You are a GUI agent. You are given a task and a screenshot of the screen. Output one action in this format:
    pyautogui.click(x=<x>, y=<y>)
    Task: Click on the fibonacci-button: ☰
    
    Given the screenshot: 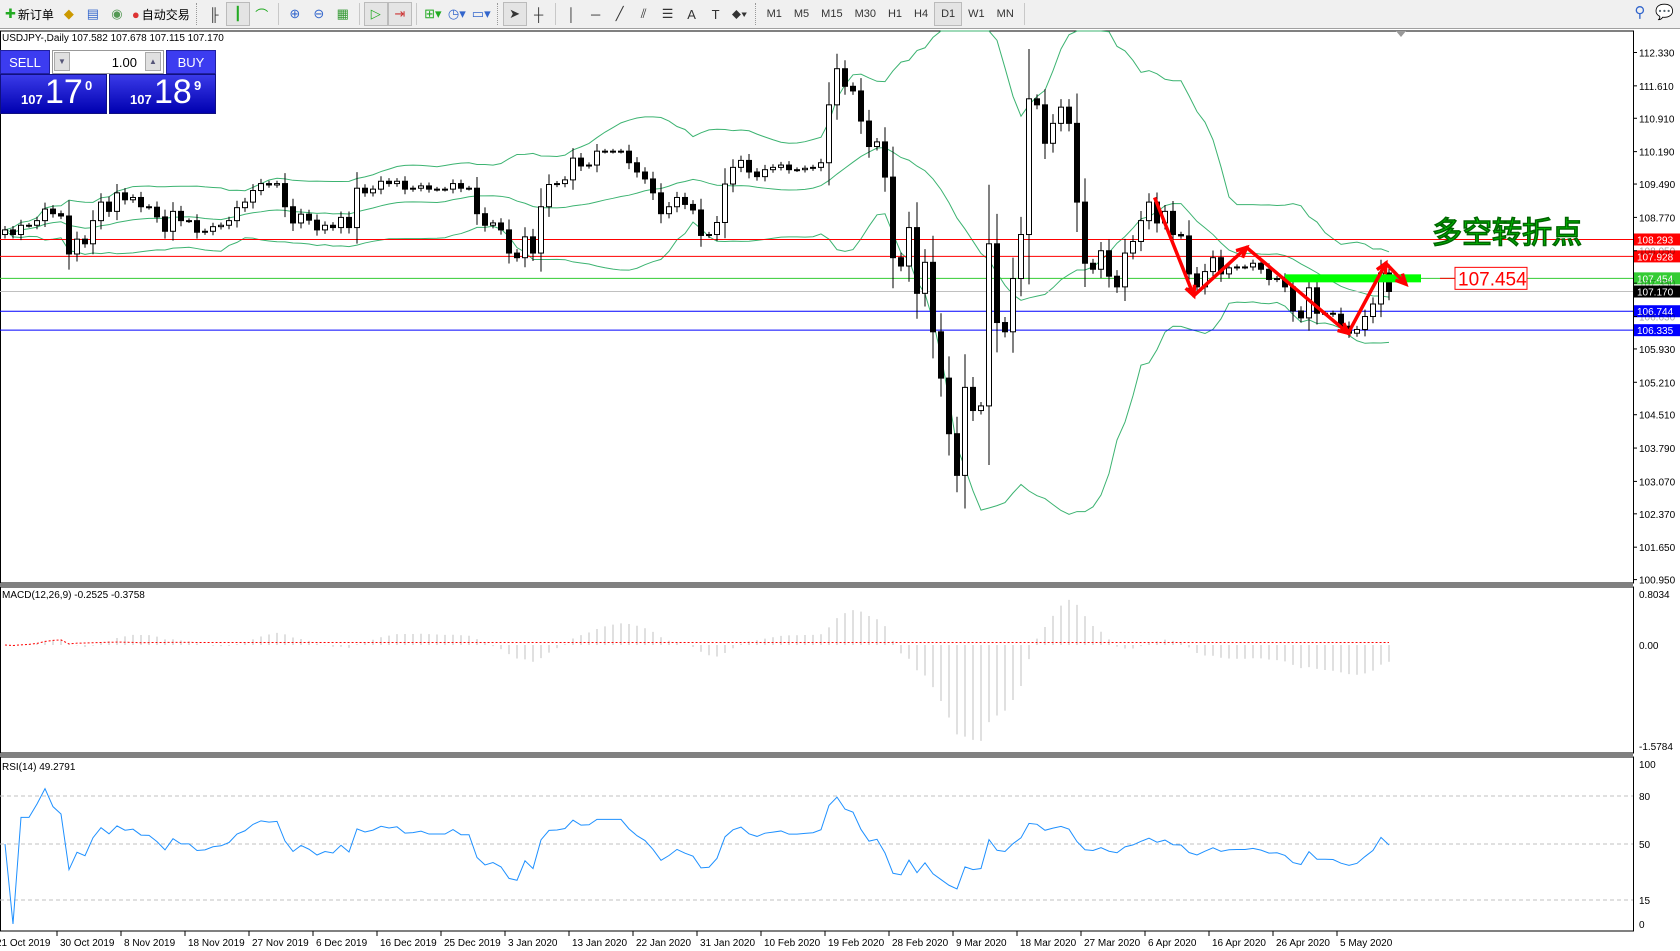 What is the action you would take?
    pyautogui.click(x=668, y=14)
    